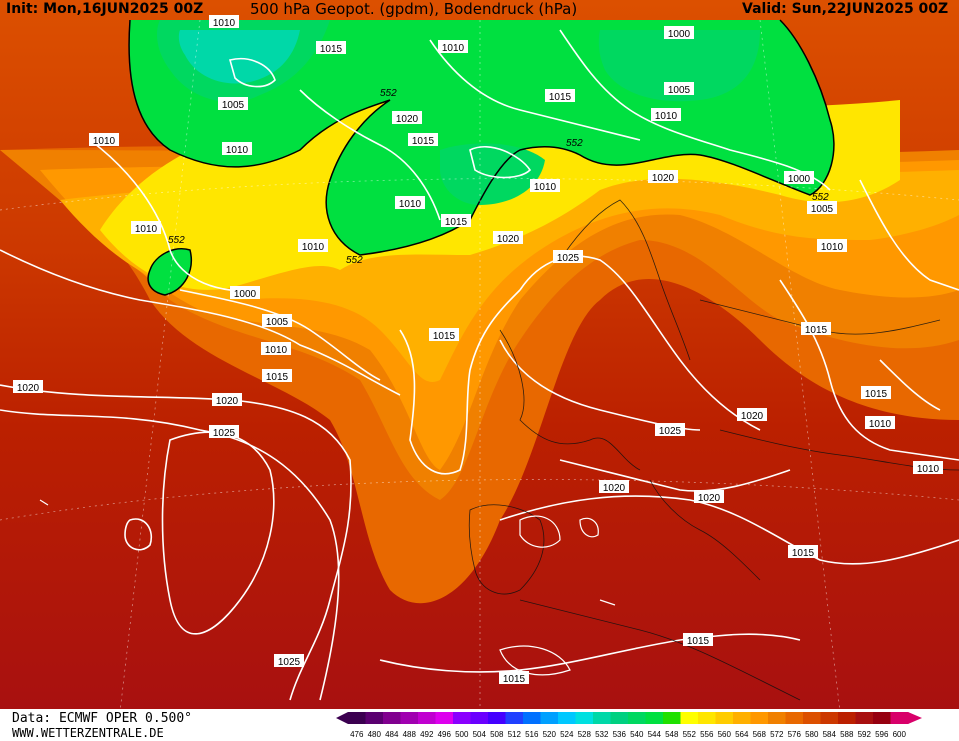  I want to click on colorbar-tick-label: 568, so click(759, 734).